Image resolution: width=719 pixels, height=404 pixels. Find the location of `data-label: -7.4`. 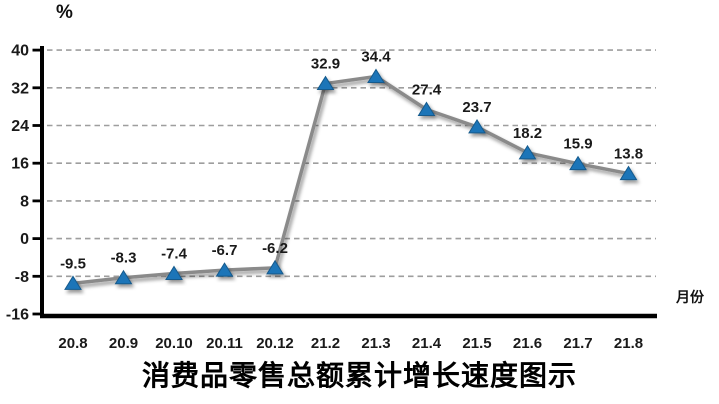

data-label: -7.4 is located at coordinates (174, 253).